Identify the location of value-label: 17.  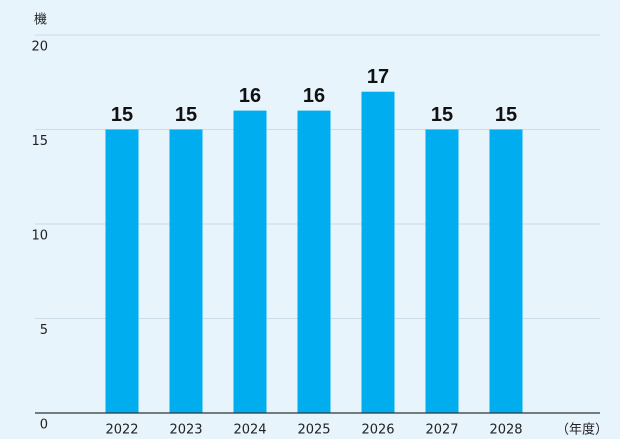
(378, 77).